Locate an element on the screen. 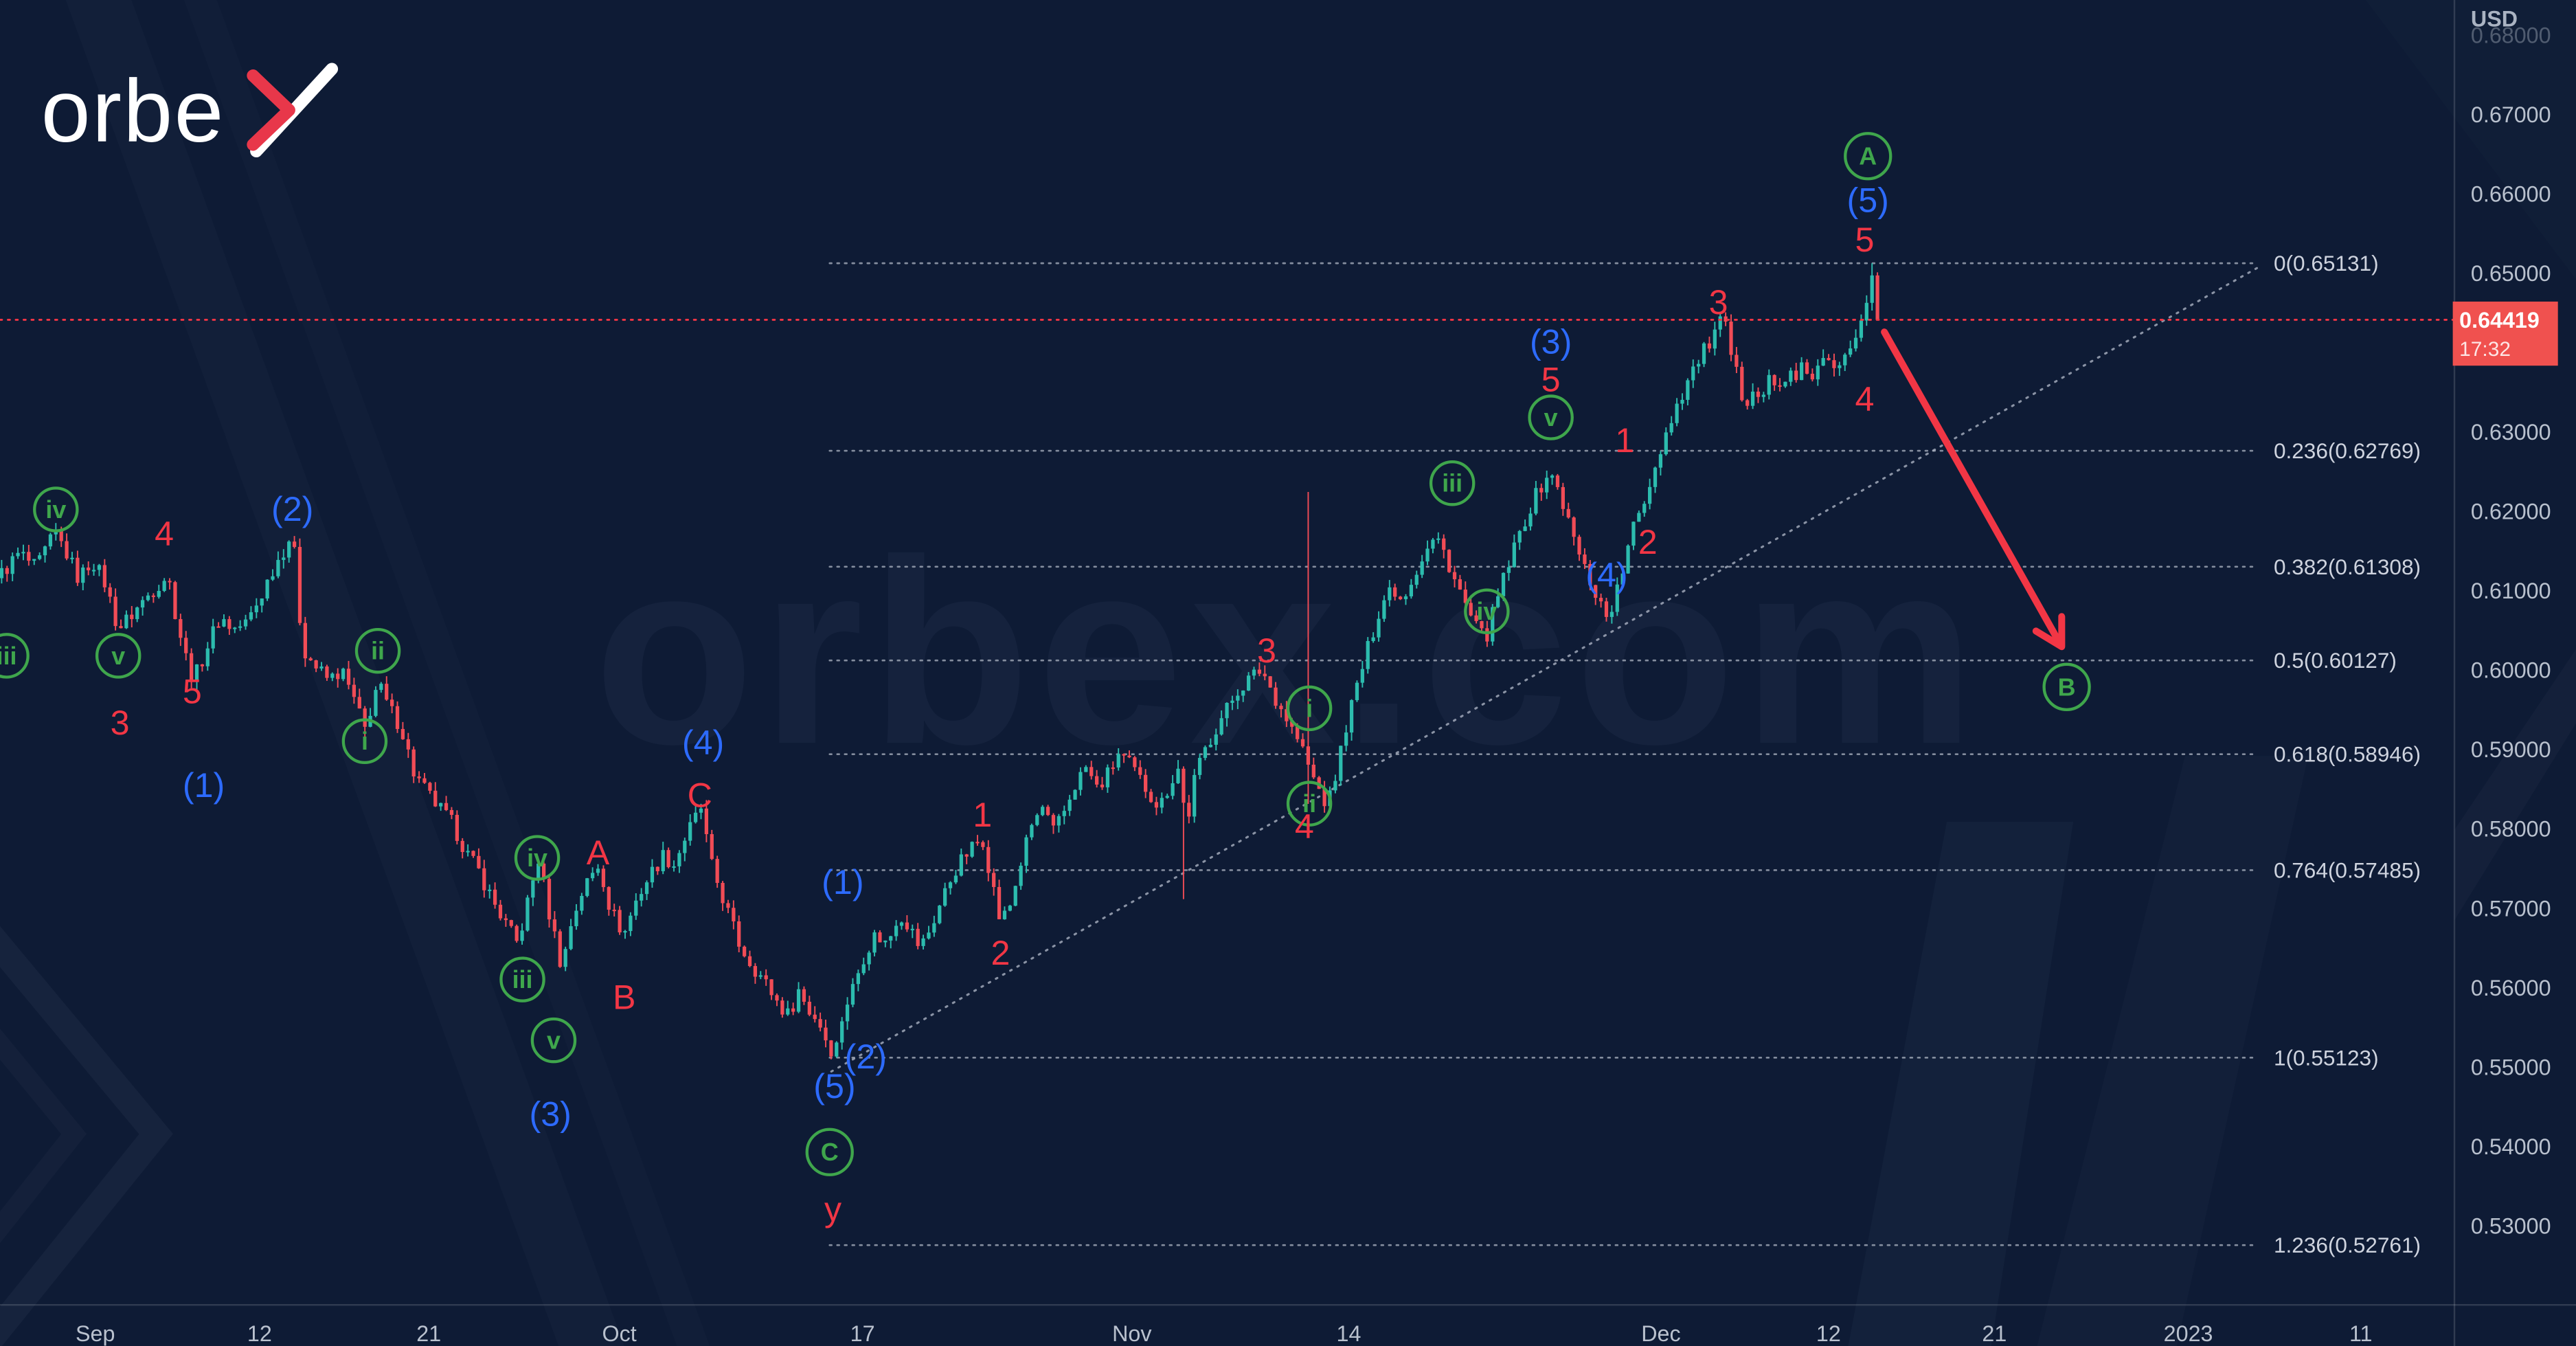 The height and width of the screenshot is (1346, 2576). forecast-arrow-line is located at coordinates (1970, 484).